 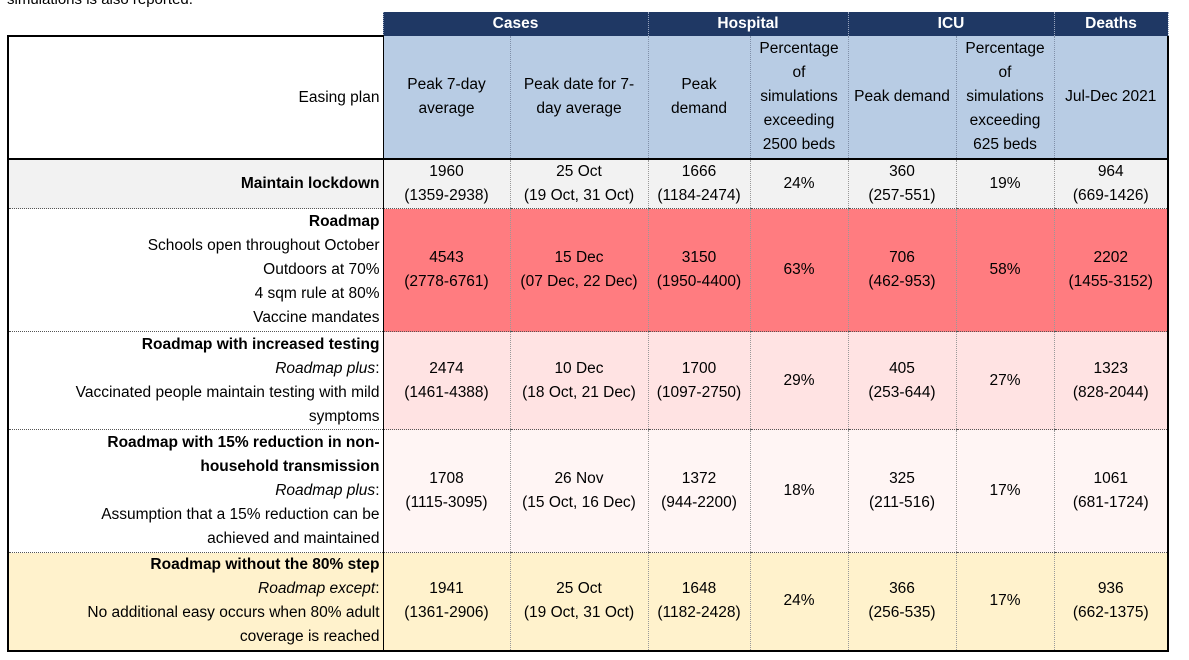 I want to click on group-hospital: Hospital, so click(x=748, y=24).